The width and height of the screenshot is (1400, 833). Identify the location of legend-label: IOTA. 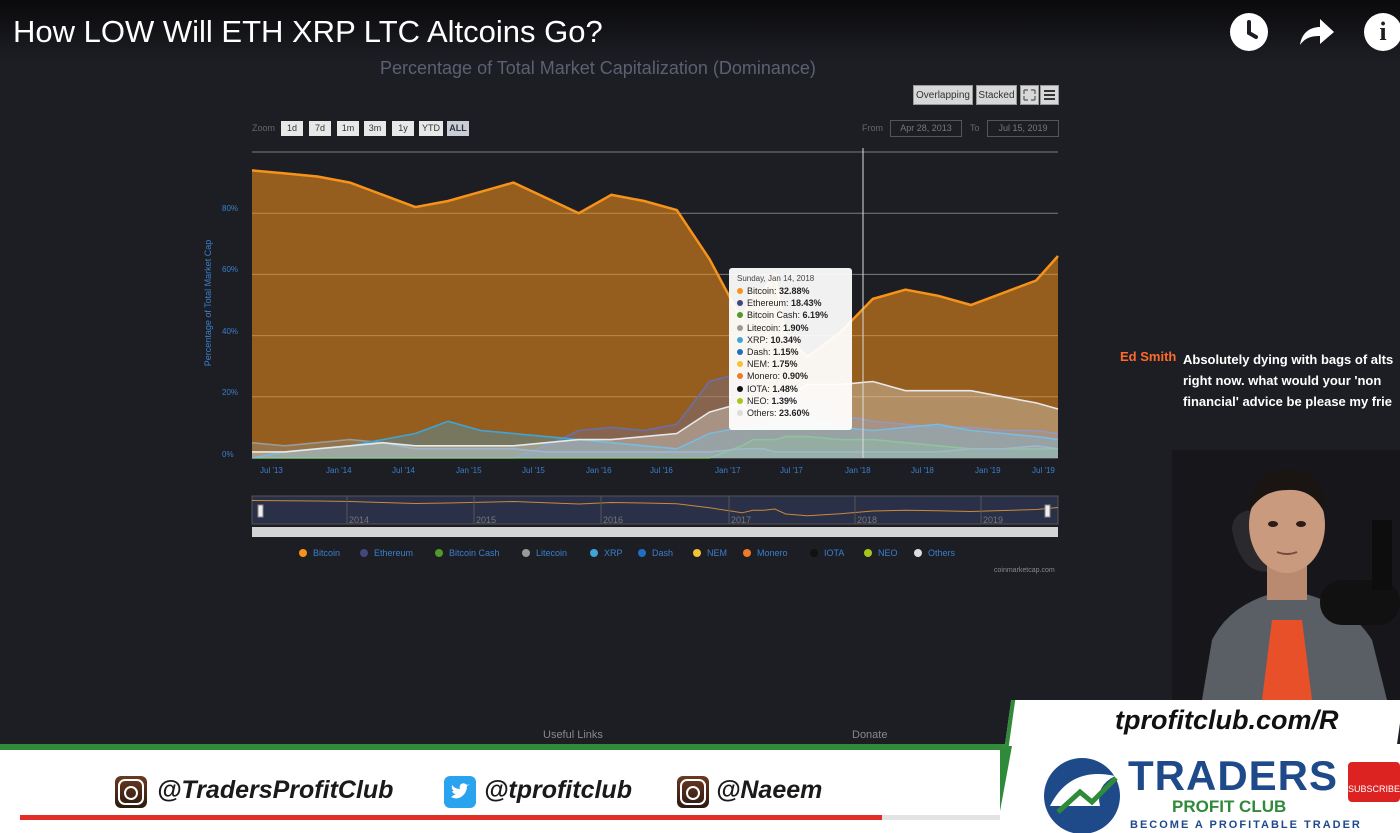
(834, 553).